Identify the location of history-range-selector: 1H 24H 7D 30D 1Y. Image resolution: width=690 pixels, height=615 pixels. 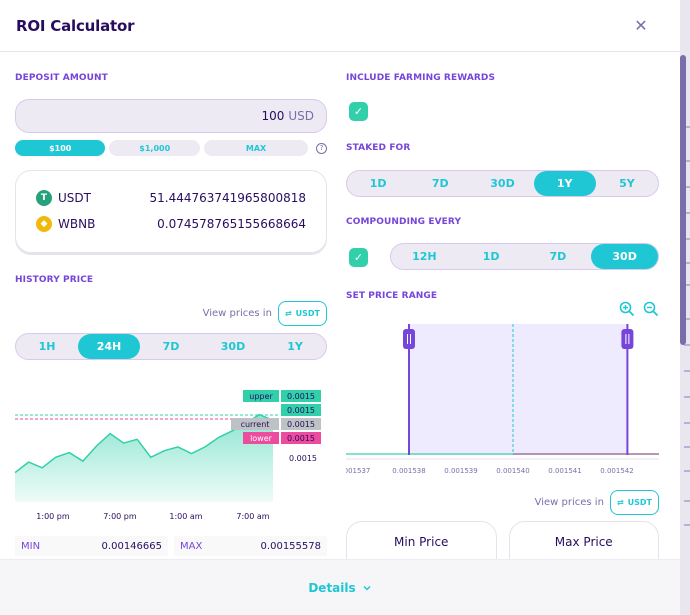
(171, 346).